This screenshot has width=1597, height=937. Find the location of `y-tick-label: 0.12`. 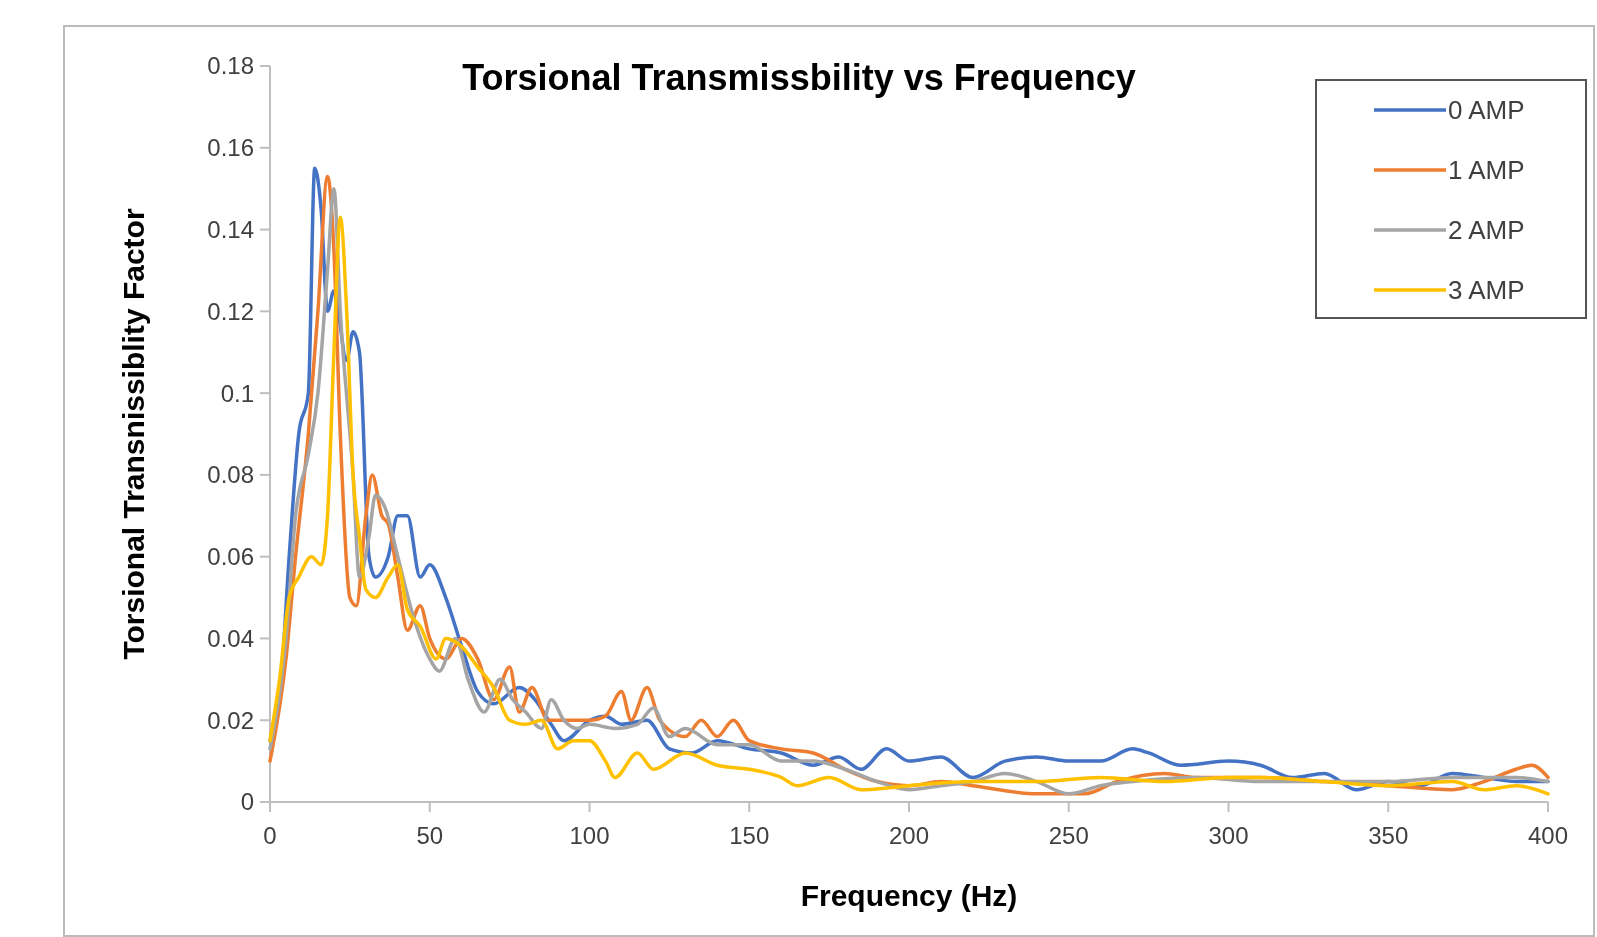

y-tick-label: 0.12 is located at coordinates (230, 311).